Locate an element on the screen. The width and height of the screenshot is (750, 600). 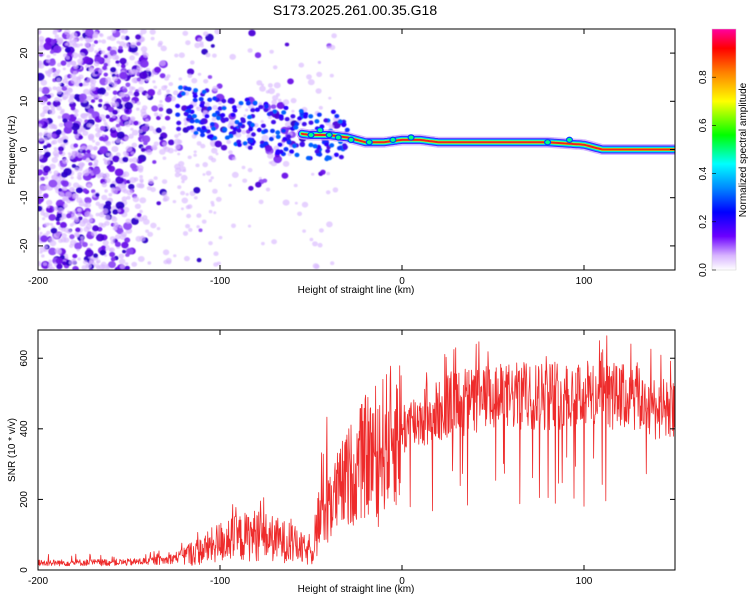
spectrogram-xlabel: Height of straight line (km) is located at coordinates (356, 290).